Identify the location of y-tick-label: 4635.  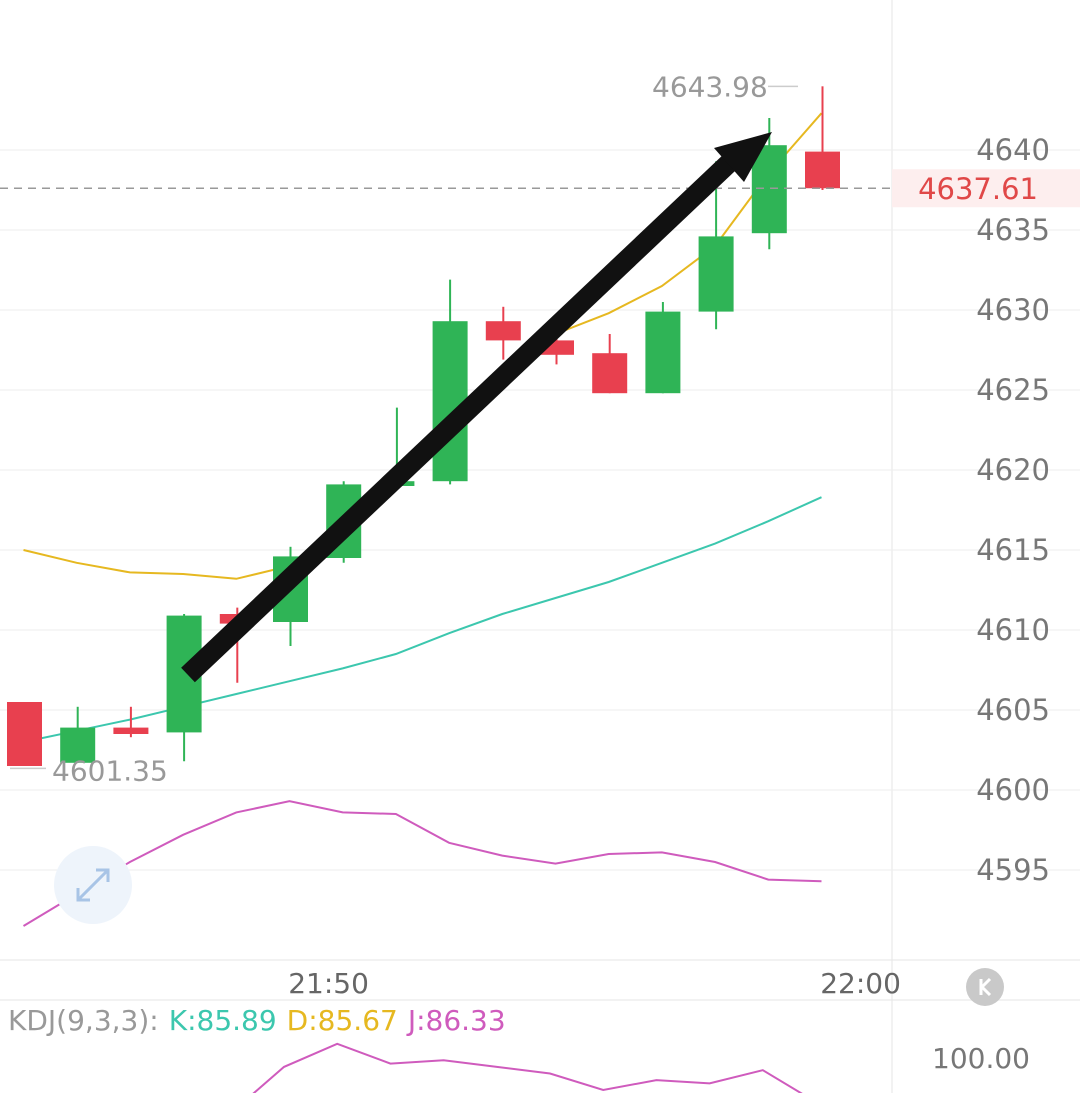
(1013, 230).